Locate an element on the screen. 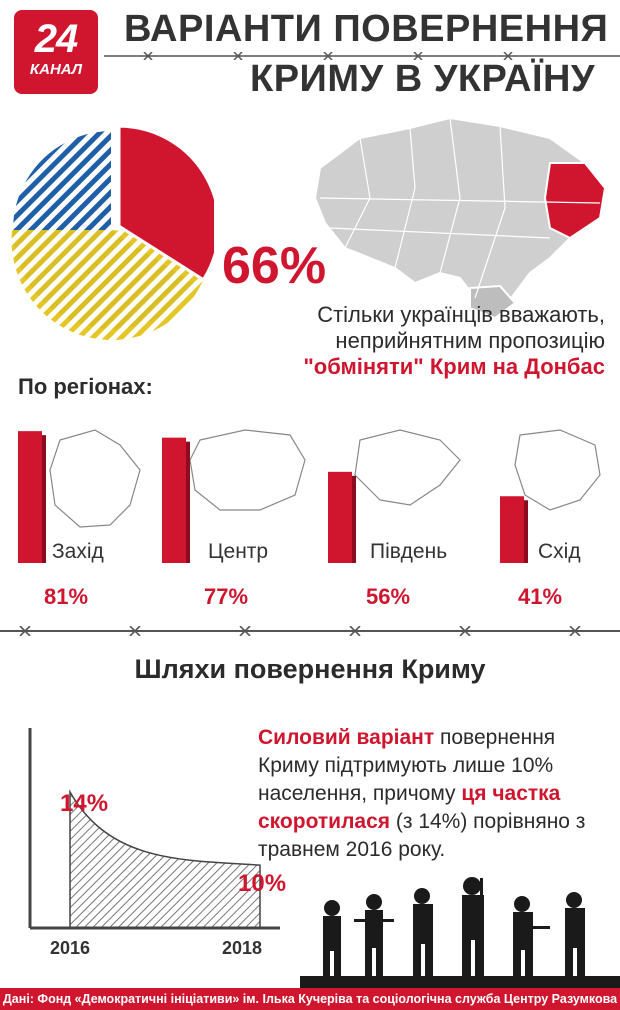  bar-east is located at coordinates (514, 529).